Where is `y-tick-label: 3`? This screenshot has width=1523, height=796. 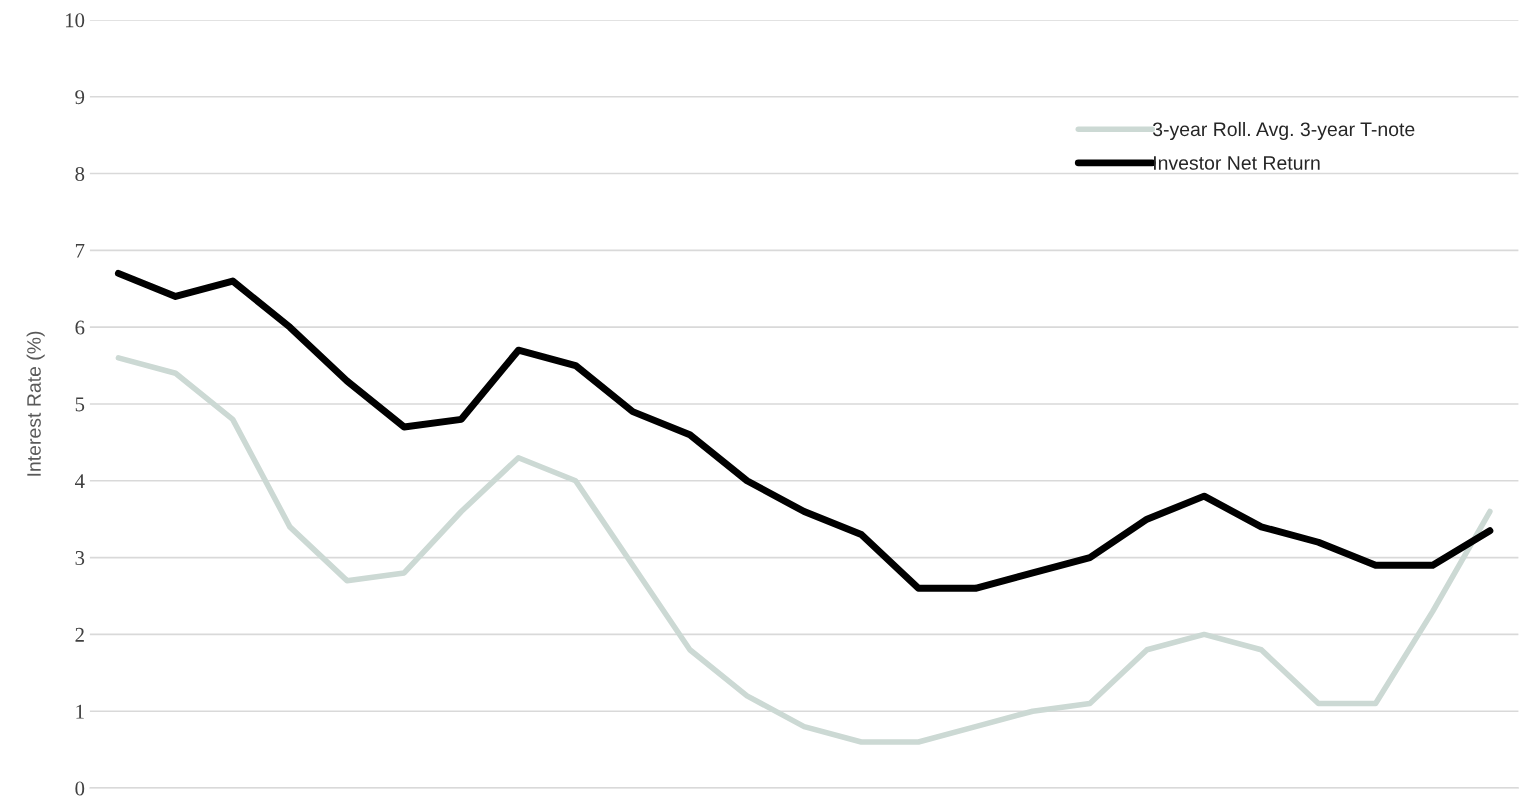 y-tick-label: 3 is located at coordinates (80, 558).